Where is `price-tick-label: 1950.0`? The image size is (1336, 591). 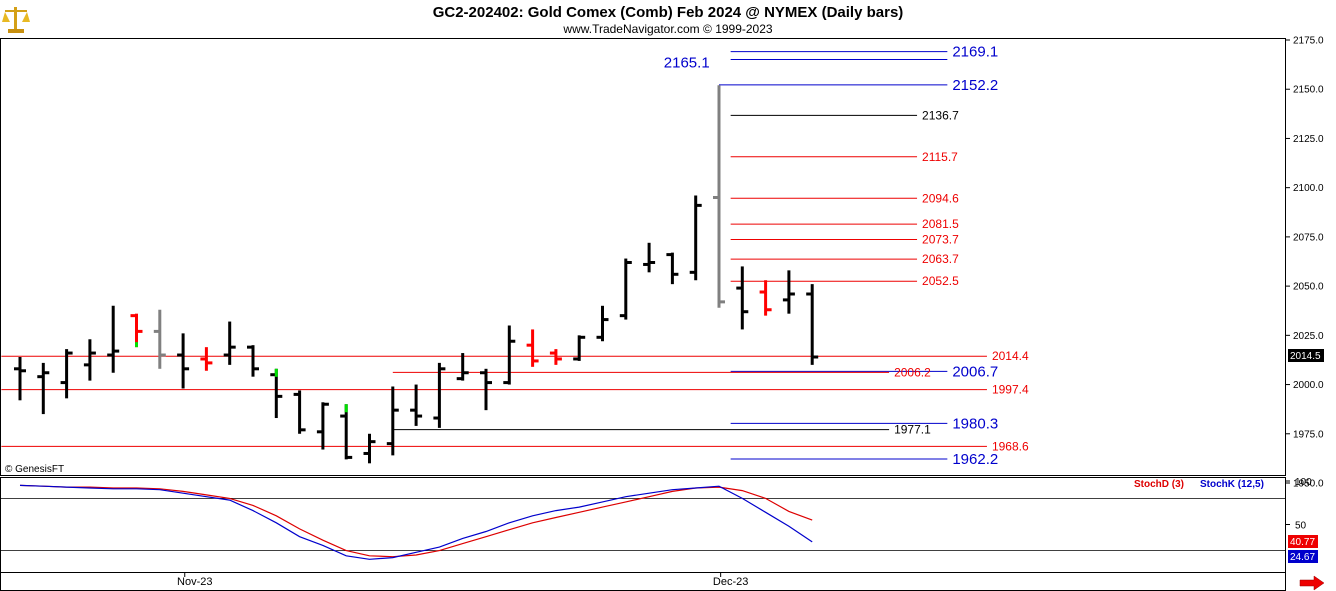 price-tick-label: 1950.0 is located at coordinates (1308, 484).